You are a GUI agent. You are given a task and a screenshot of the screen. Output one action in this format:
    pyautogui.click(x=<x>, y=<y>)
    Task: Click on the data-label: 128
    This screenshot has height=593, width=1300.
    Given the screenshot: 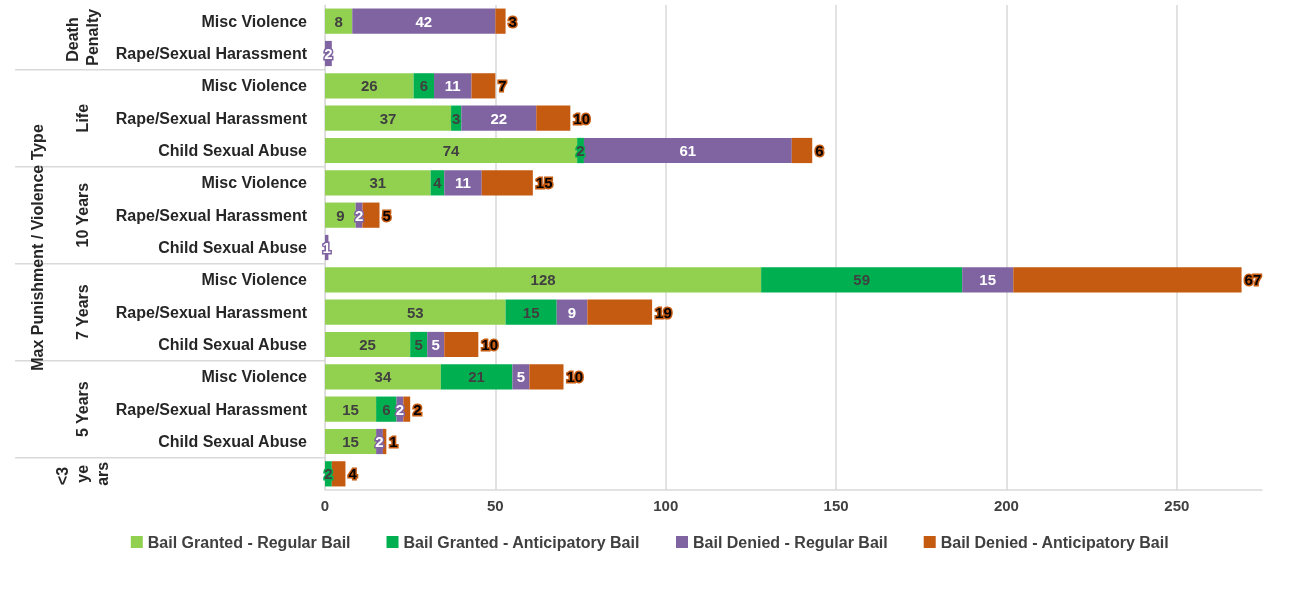 What is the action you would take?
    pyautogui.click(x=543, y=280)
    